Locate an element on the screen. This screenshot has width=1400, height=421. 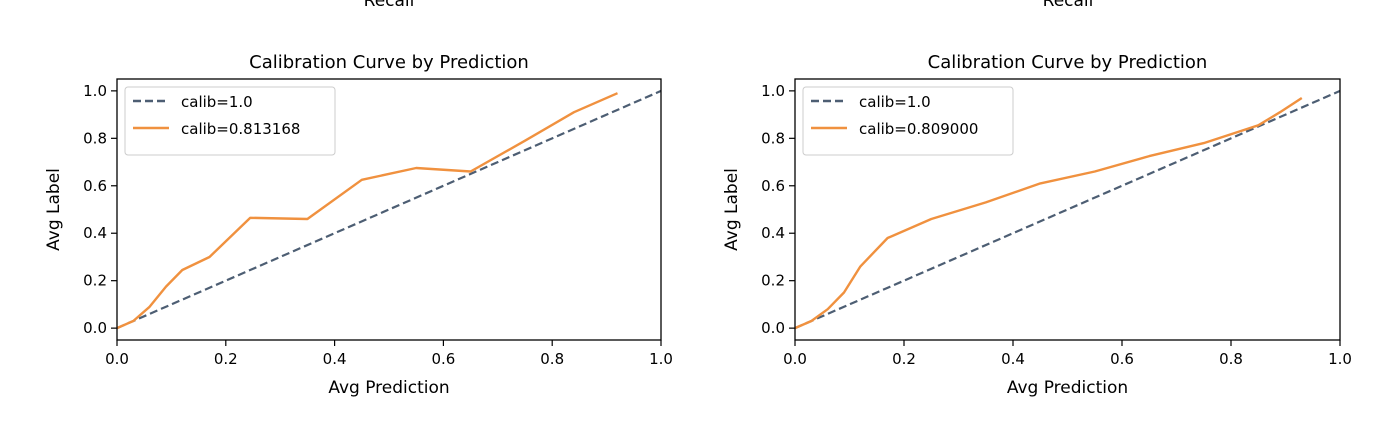
legend-label: calib=0.809000 is located at coordinates (918, 129).